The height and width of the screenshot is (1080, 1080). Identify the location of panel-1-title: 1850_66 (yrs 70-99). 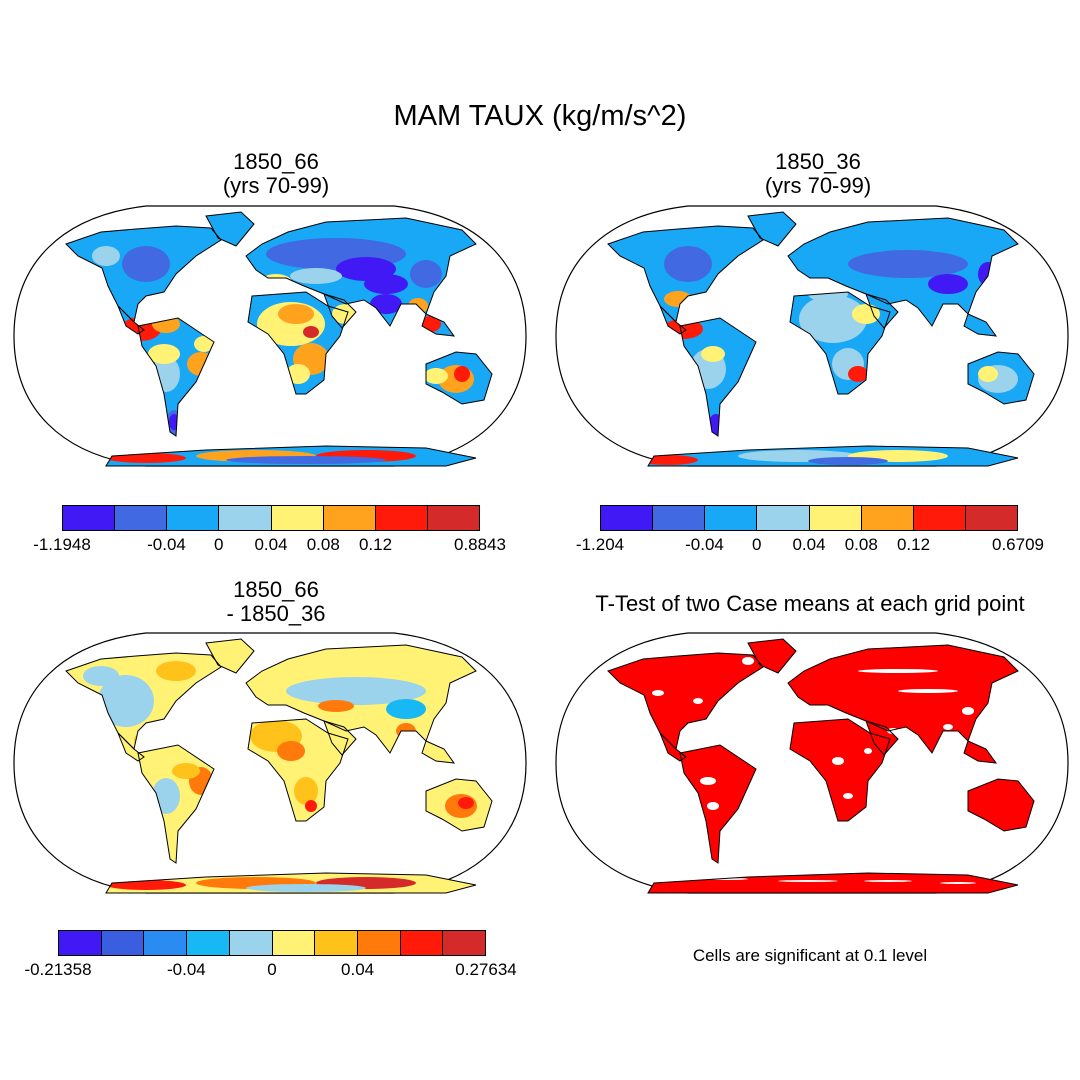
(276, 174).